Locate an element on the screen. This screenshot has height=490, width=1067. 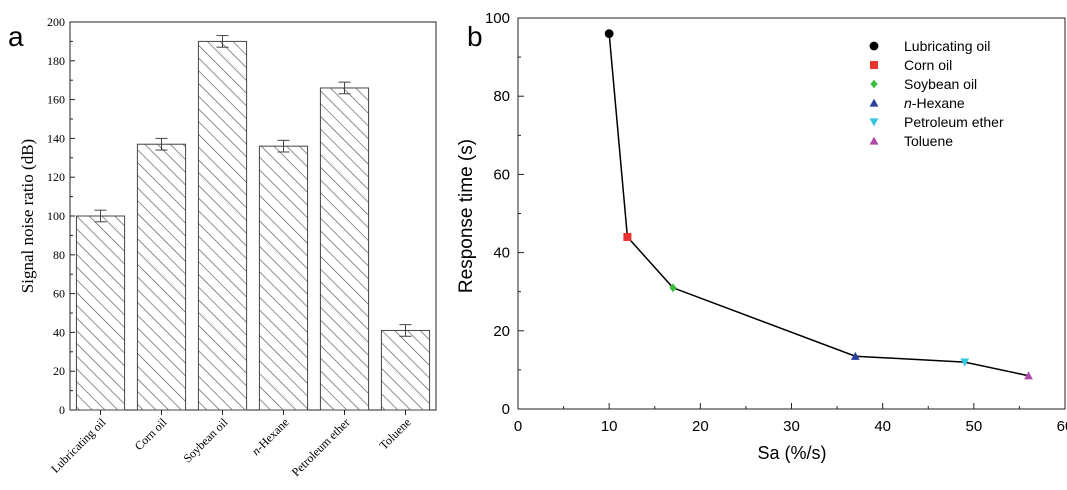
panel-a-ylabel: Signal noise ratio (dB) is located at coordinates (27, 216).